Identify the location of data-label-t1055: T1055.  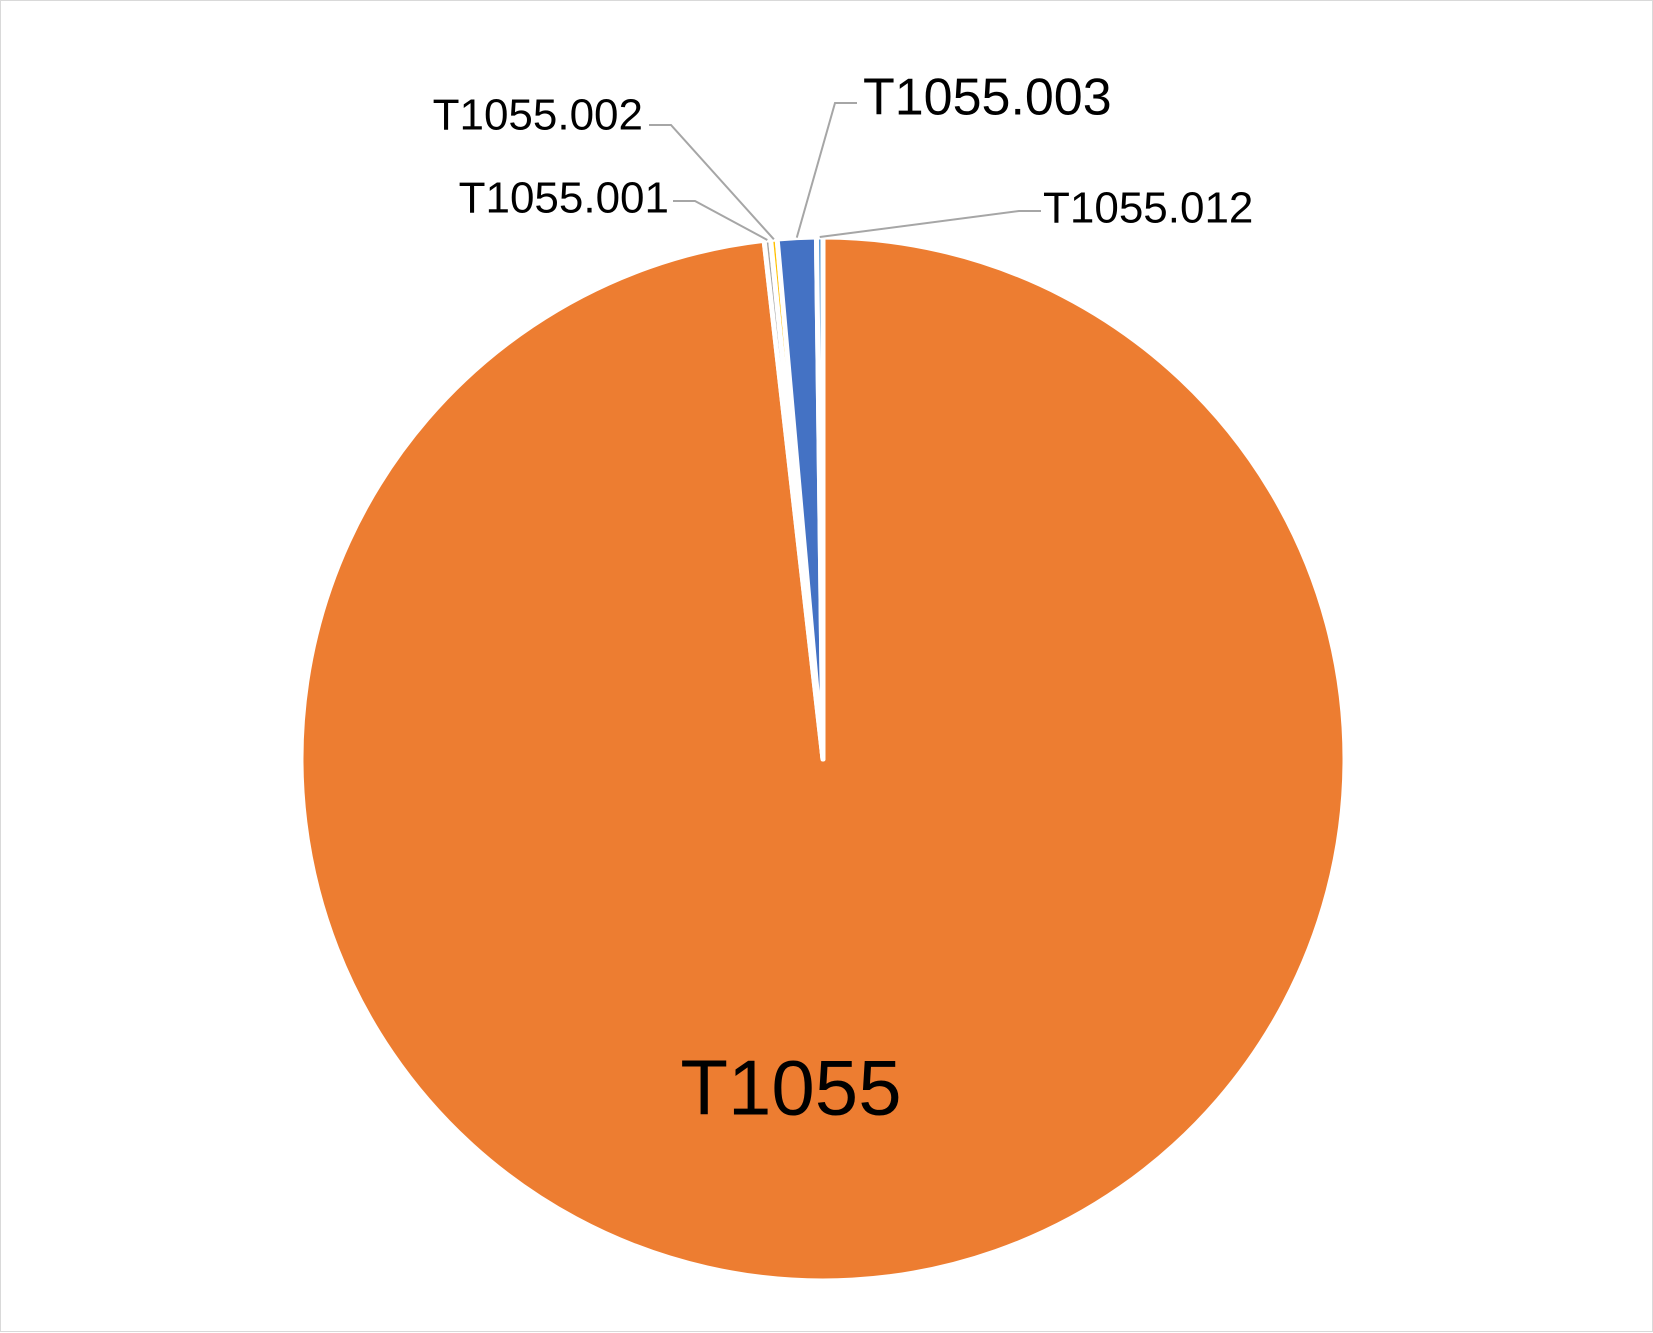
(790, 1088).